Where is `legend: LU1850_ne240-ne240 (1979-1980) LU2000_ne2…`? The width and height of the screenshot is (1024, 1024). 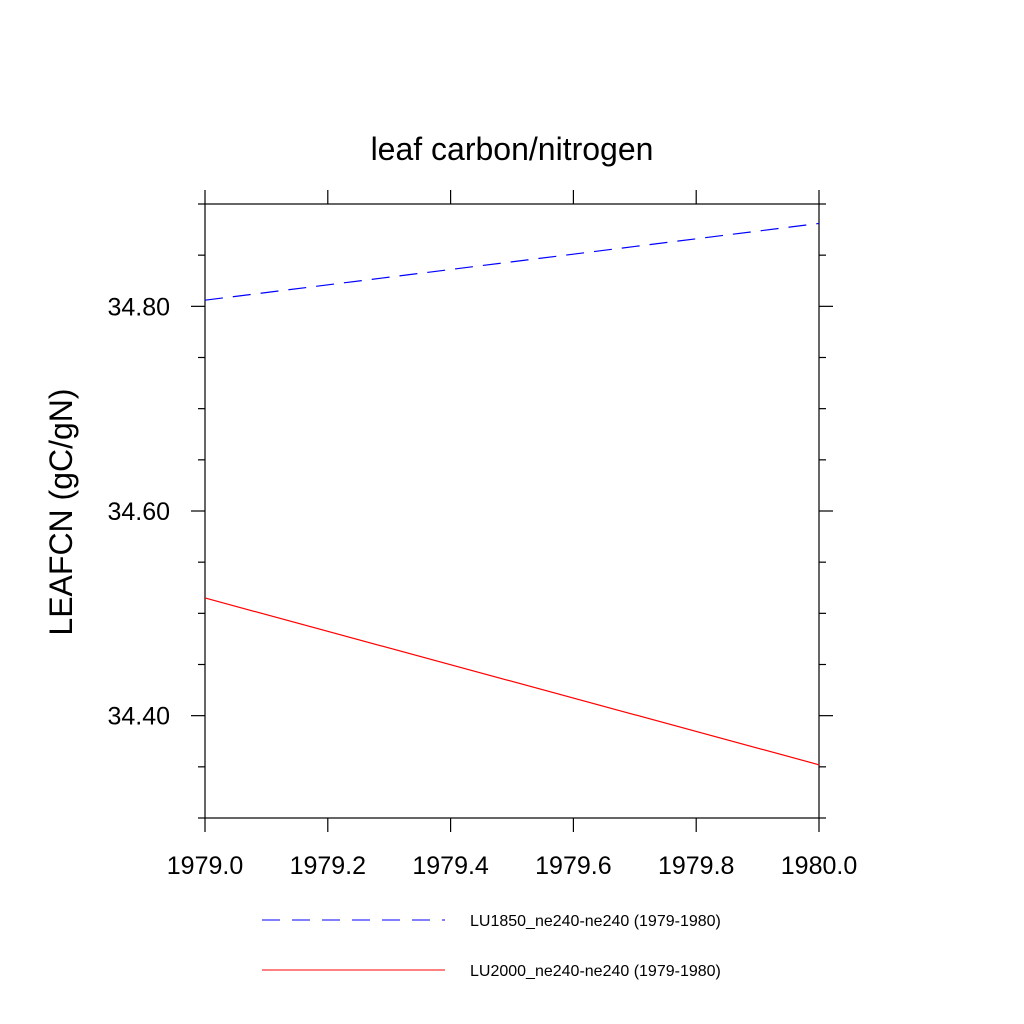 legend: LU1850_ne240-ne240 (1979-1980) LU2000_ne2… is located at coordinates (491, 946).